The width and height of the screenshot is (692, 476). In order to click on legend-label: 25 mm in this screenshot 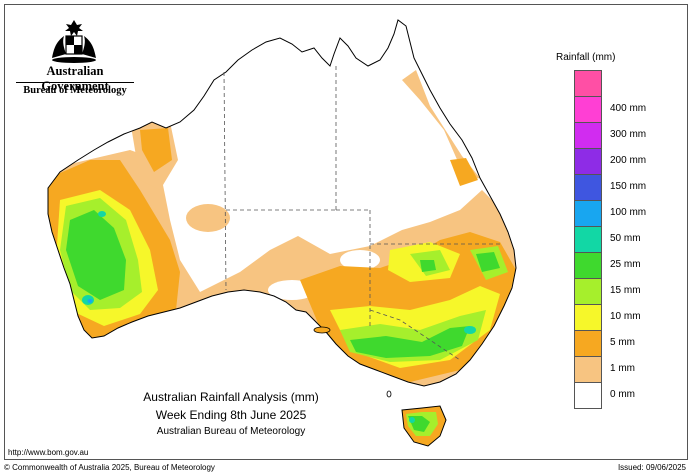, I will do `click(625, 264)`.